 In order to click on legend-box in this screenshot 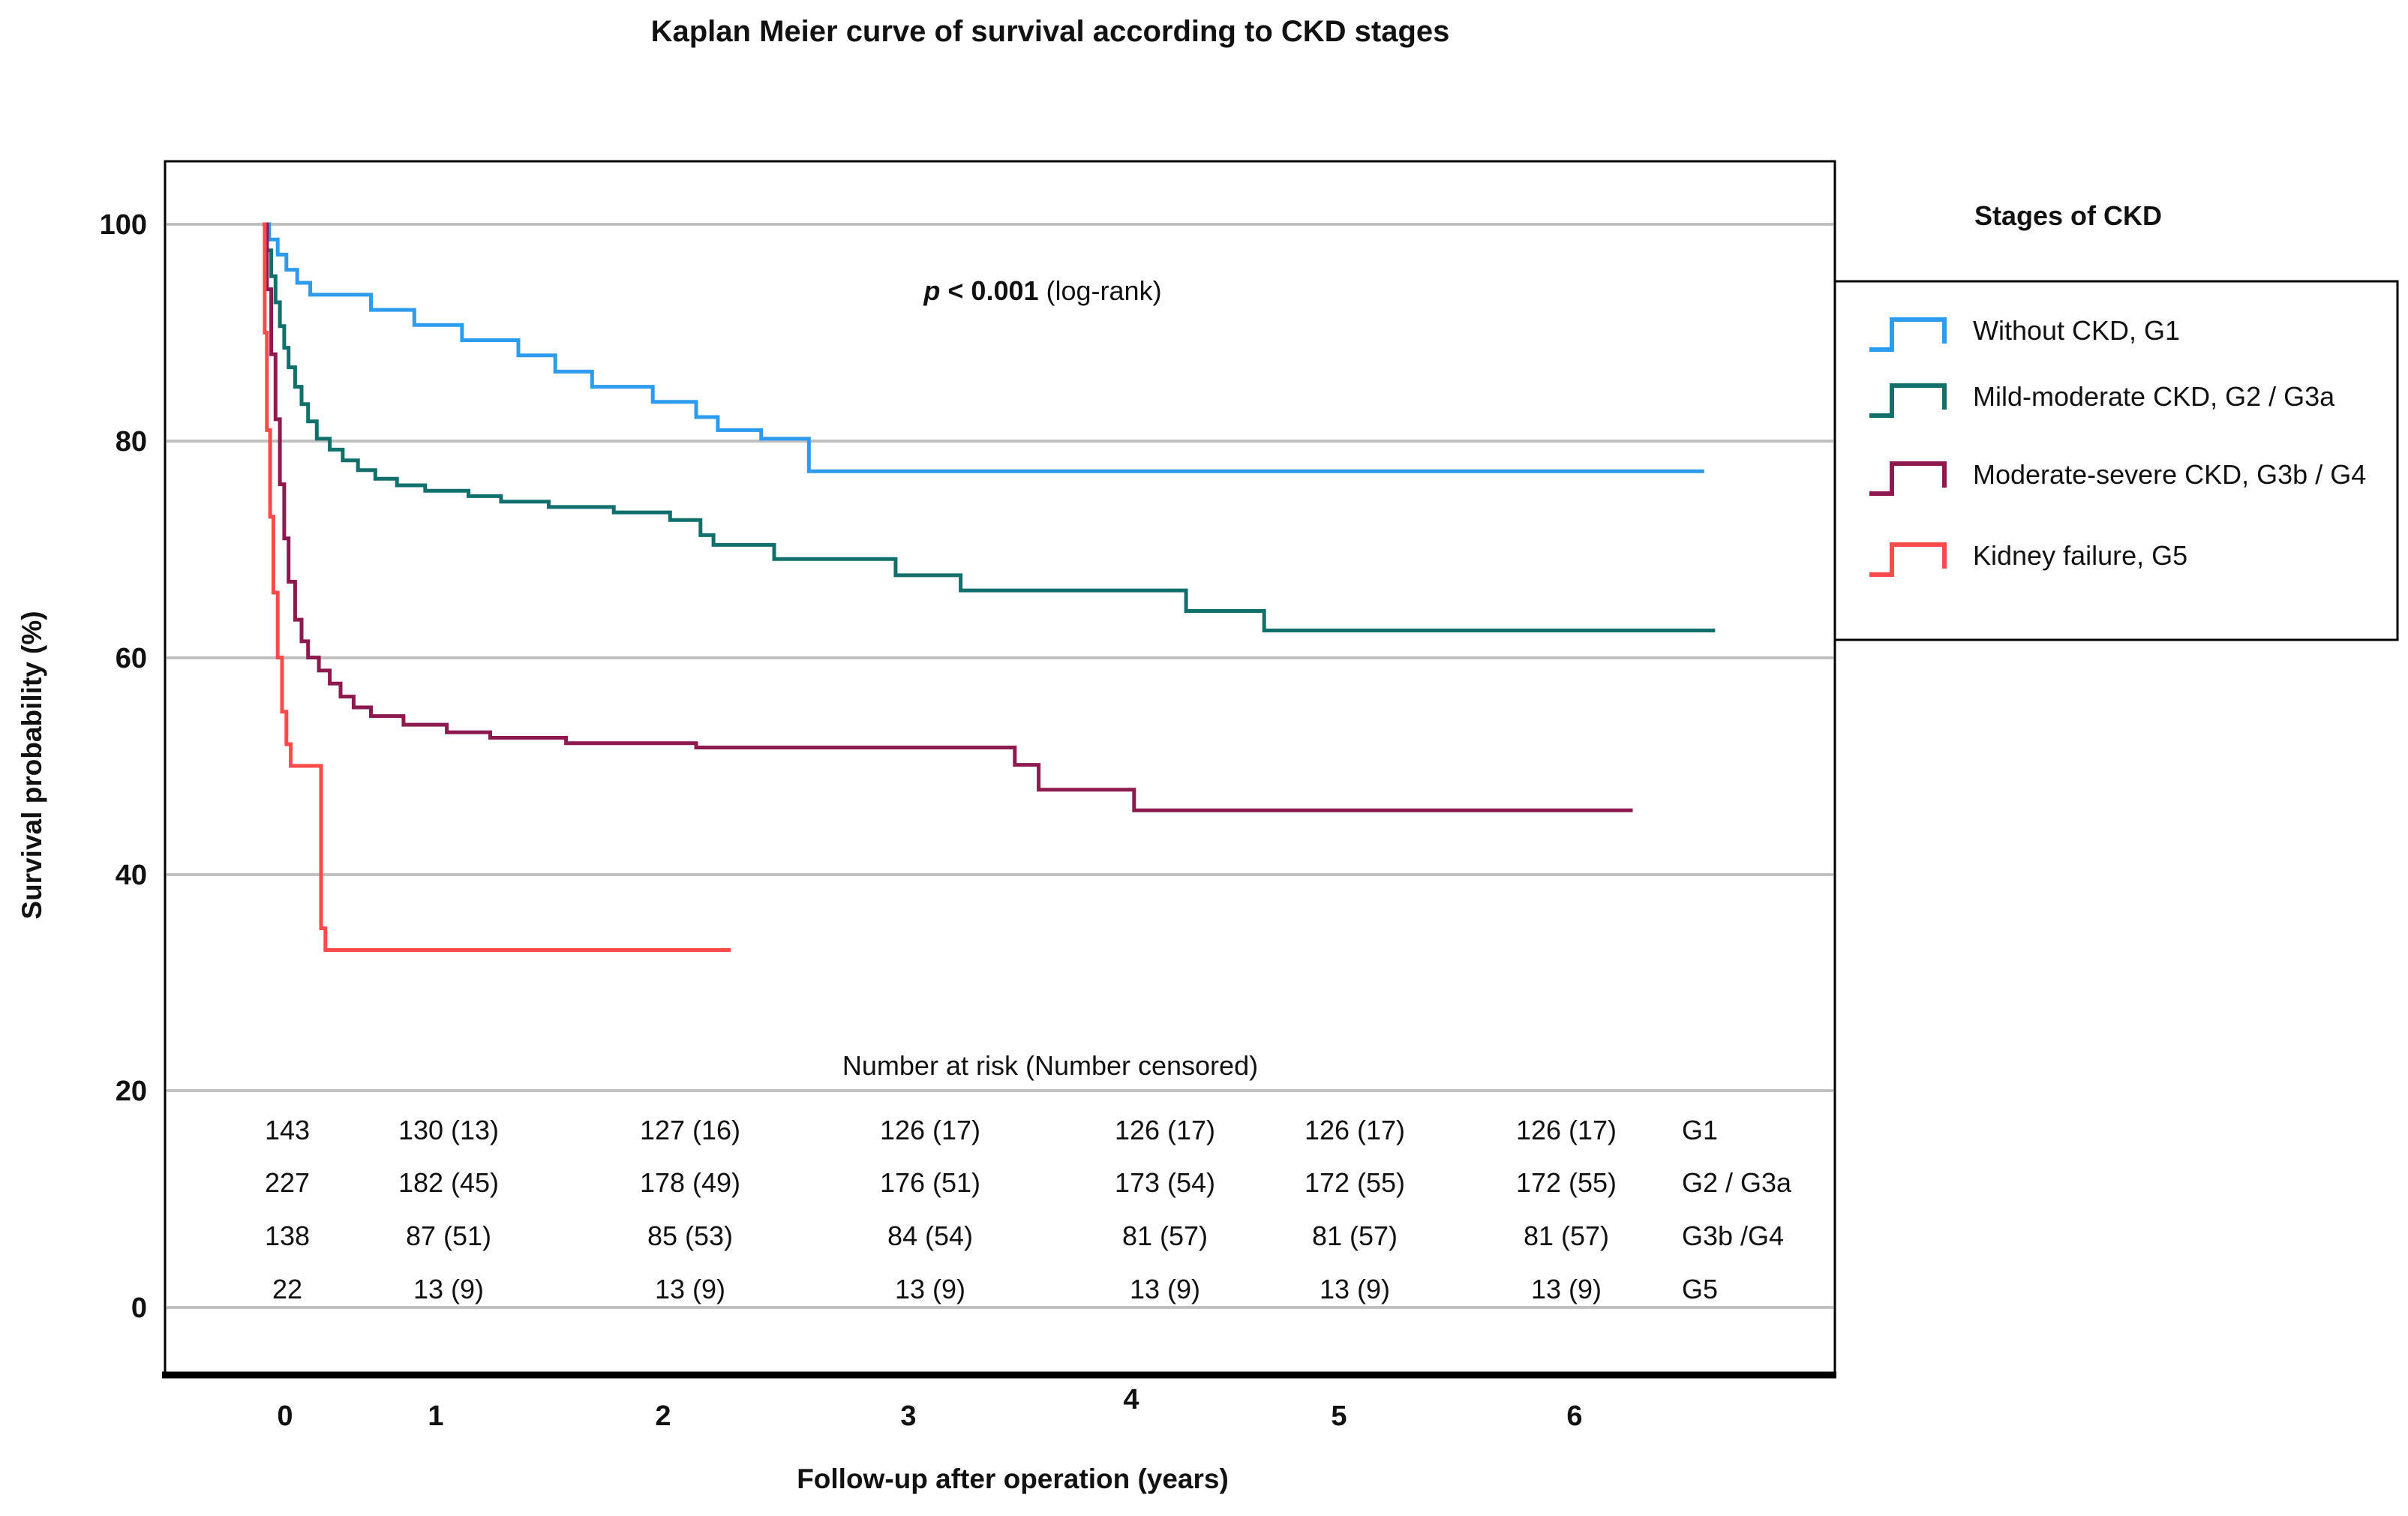, I will do `click(2116, 460)`.